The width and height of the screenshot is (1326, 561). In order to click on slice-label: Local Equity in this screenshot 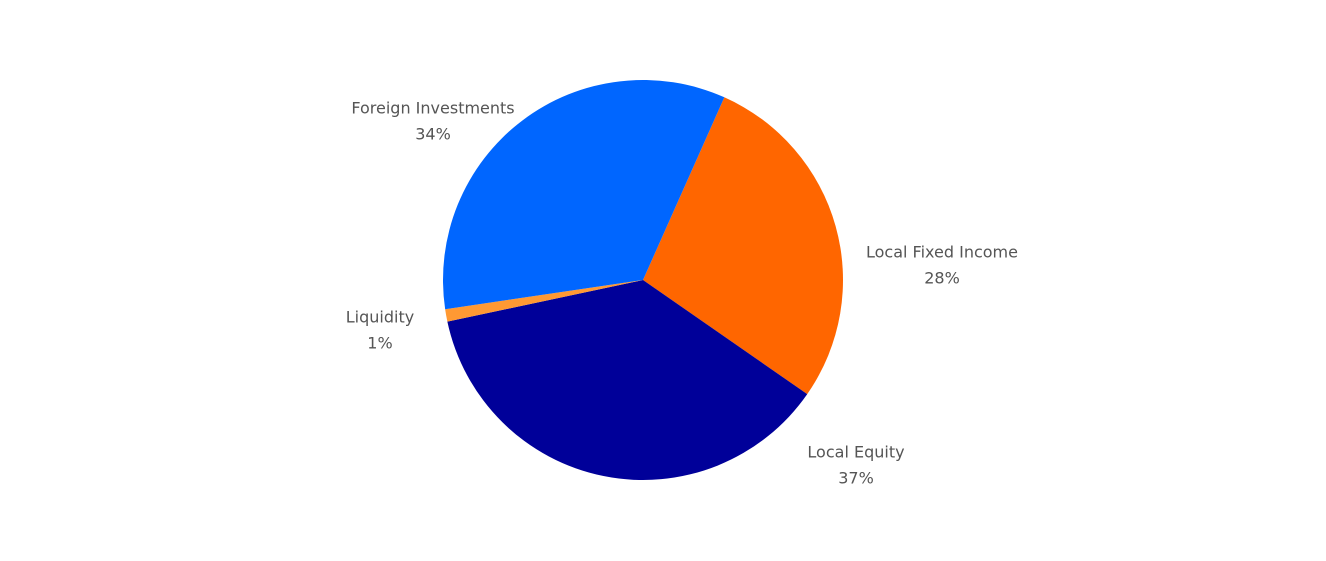, I will do `click(855, 452)`.